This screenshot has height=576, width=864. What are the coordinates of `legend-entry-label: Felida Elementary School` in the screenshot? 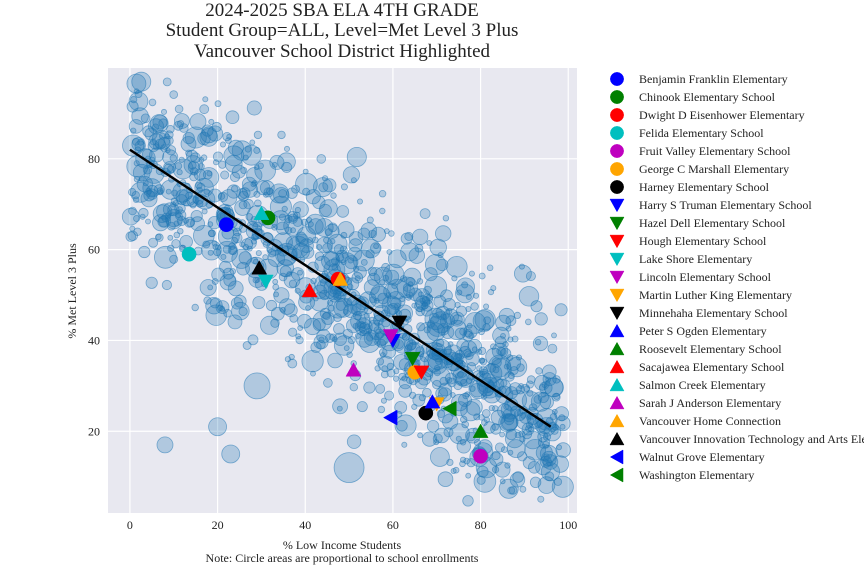 It's located at (701, 133).